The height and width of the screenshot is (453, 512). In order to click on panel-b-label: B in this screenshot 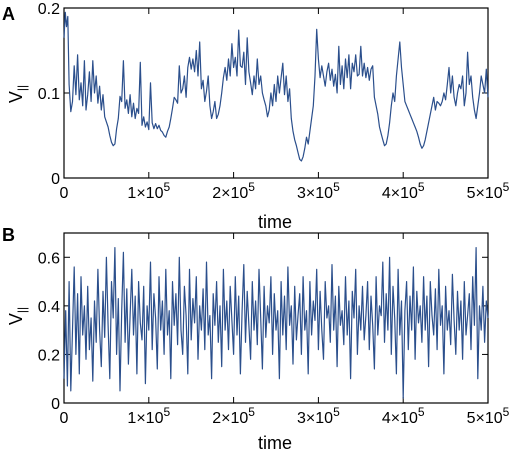, I will do `click(8, 235)`.